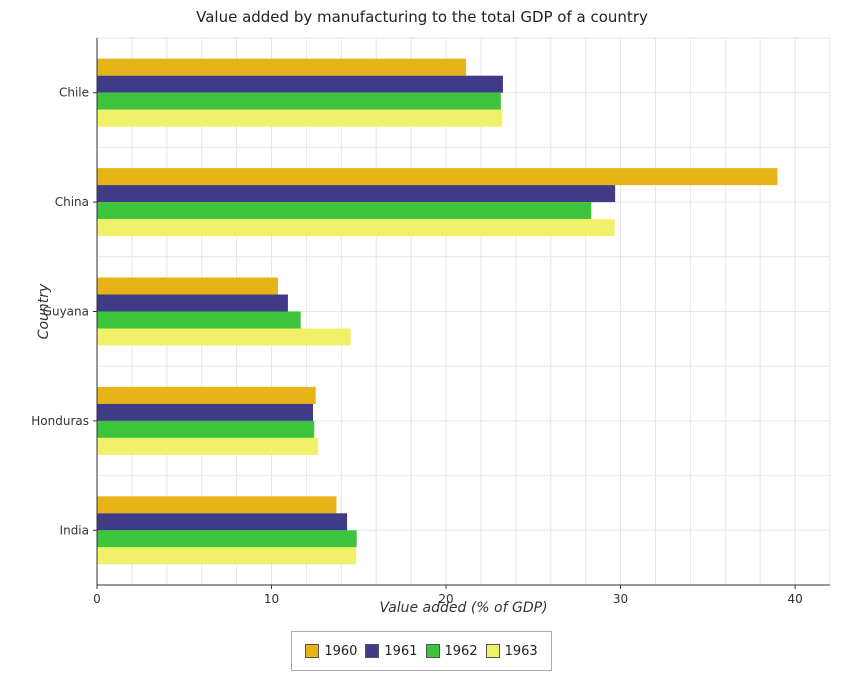 This screenshot has height=700, width=844. I want to click on legend: 1960 1961 1962 1963, so click(421, 651).